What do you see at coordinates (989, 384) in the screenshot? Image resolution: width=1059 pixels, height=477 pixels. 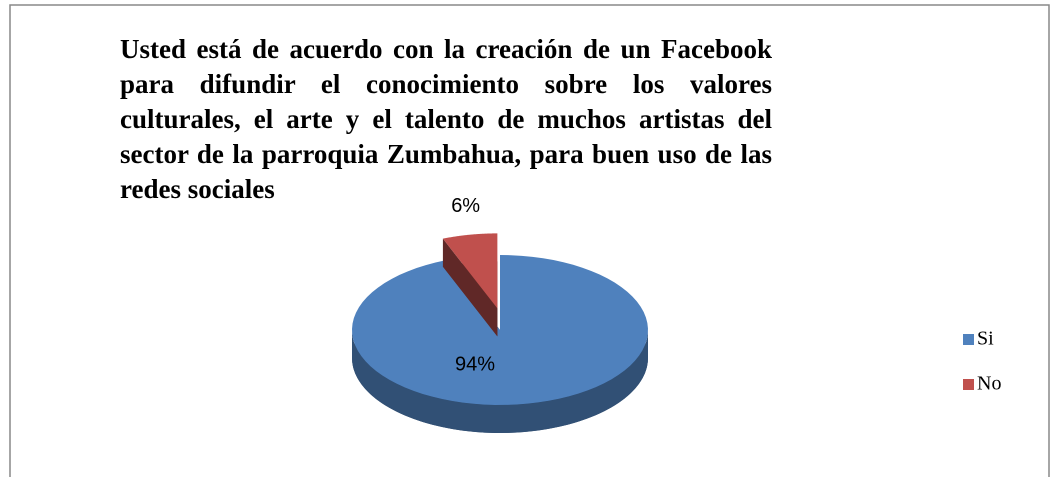 I see `legend-label: No` at bounding box center [989, 384].